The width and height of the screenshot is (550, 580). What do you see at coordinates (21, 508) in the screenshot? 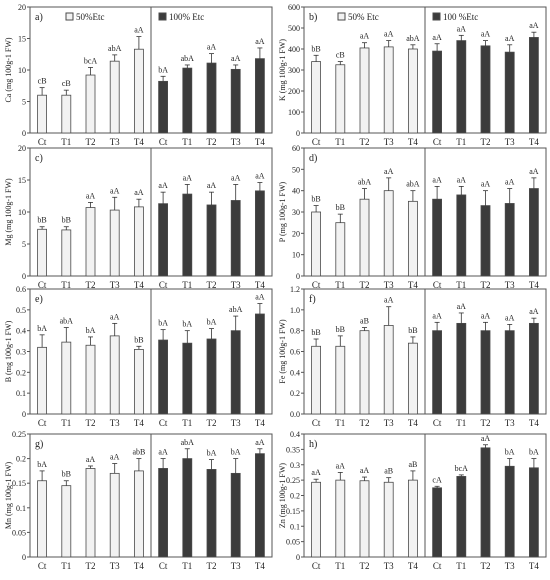
I see `y-tick-label: 0.1` at bounding box center [21, 508].